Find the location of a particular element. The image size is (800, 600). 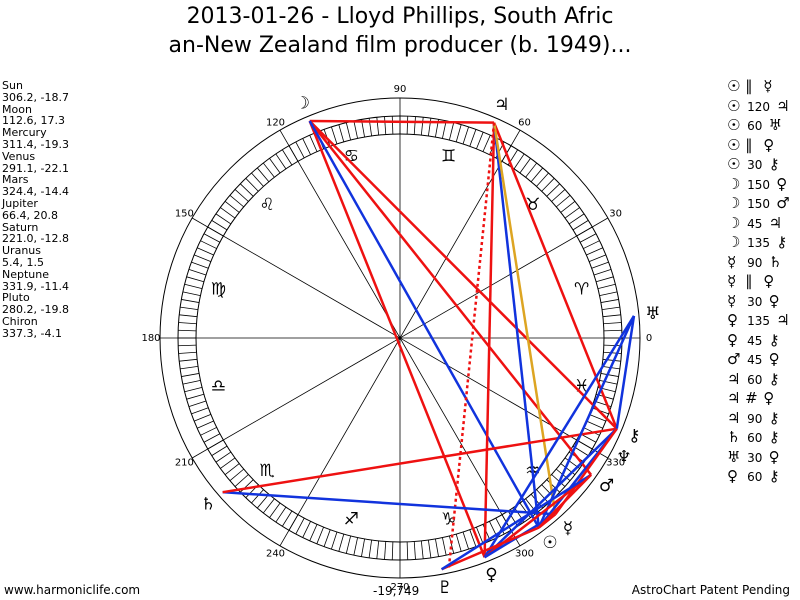

aspect-planet-1: ☽ is located at coordinates (734, 222).